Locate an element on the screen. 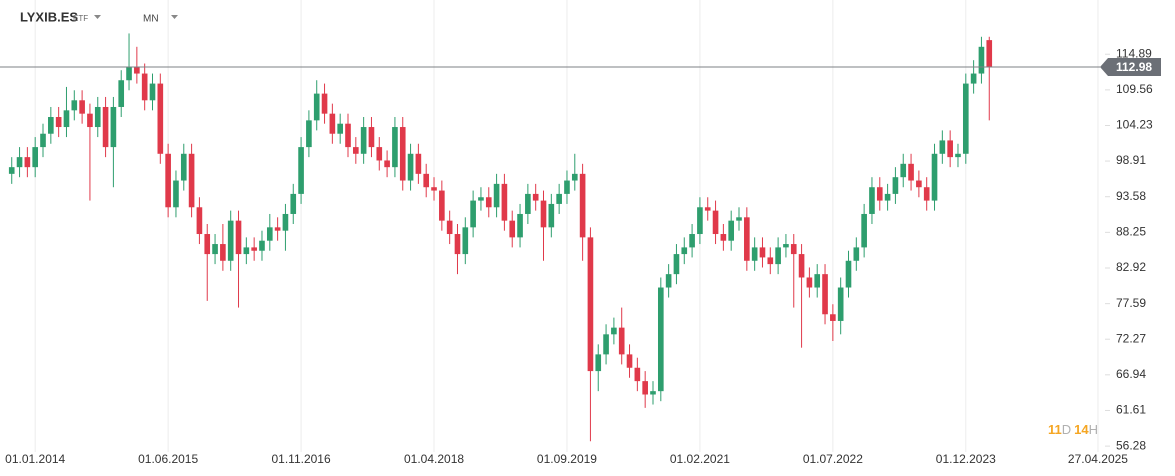 The height and width of the screenshot is (476, 1175). countdown-hours: 14 is located at coordinates (1081, 429).